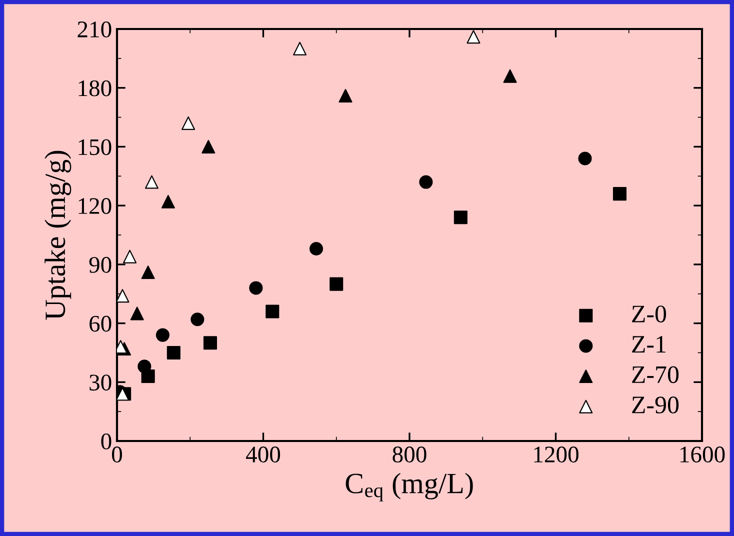 The width and height of the screenshot is (734, 536). I want to click on y-tick-label: 180, so click(95, 88).